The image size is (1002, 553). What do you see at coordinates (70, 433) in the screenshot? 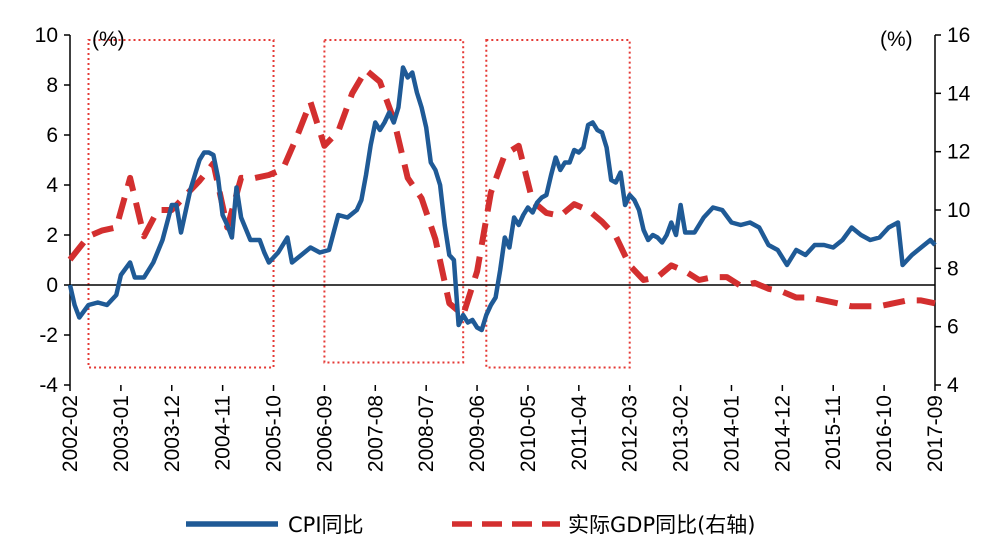
I see `x-tick-label: 2002-02` at bounding box center [70, 433].